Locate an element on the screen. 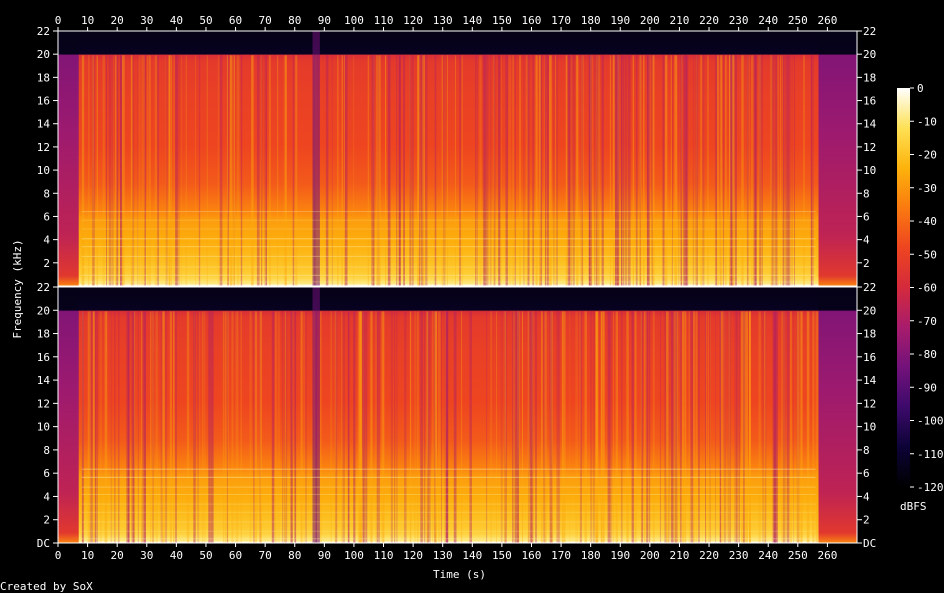 Image resolution: width=944 pixels, height=593 pixels. x-tick-label: 30 is located at coordinates (146, 555).